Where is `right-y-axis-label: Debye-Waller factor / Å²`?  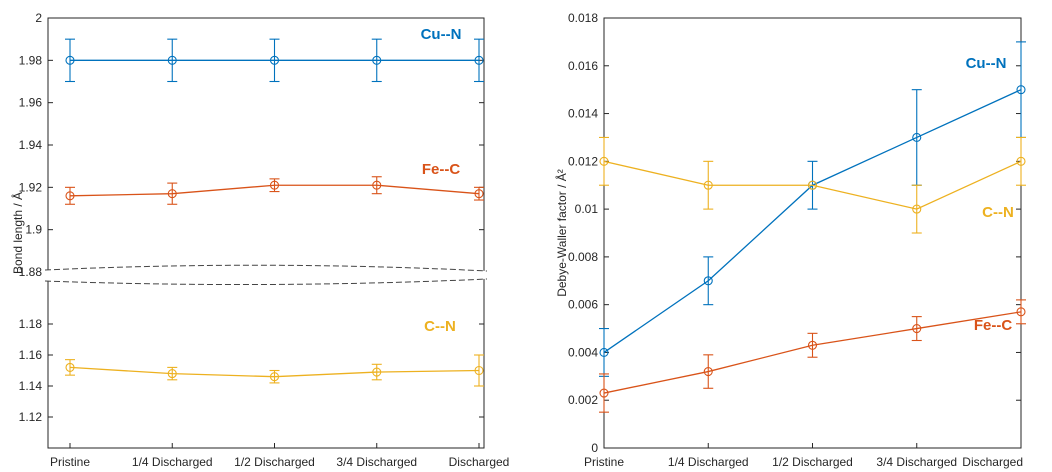
right-y-axis-label: Debye-Waller factor / Å² is located at coordinates (561, 233).